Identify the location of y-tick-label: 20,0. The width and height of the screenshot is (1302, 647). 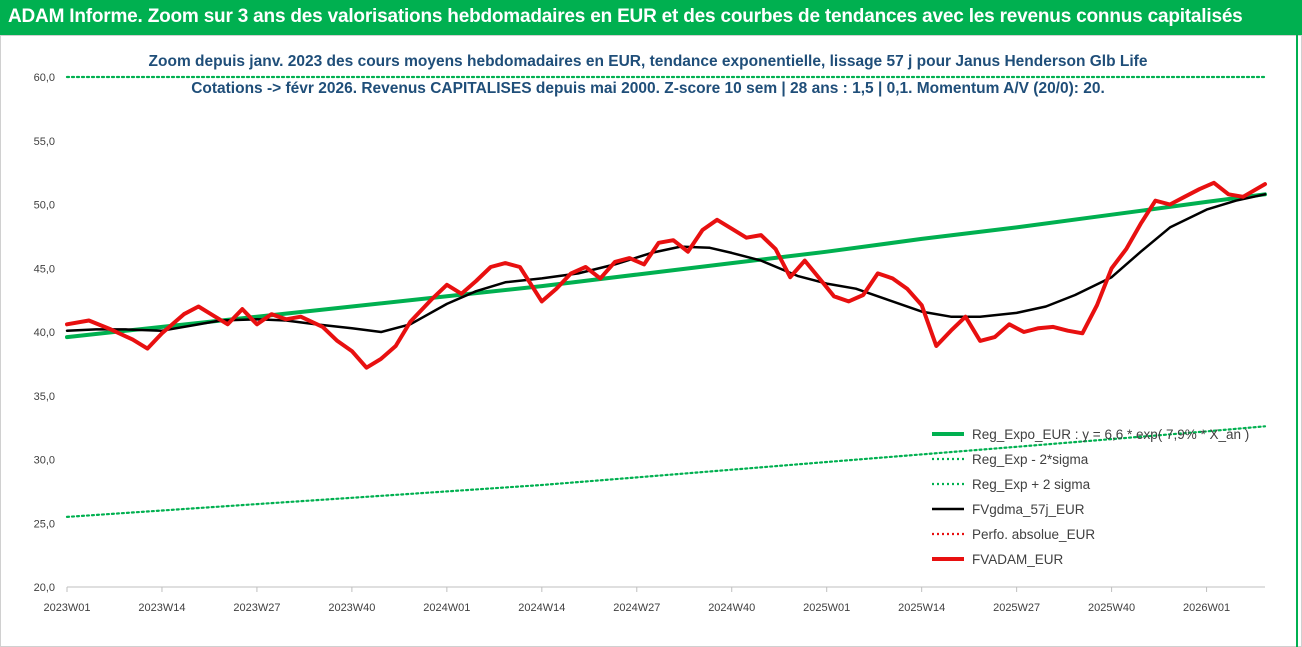
(44, 588).